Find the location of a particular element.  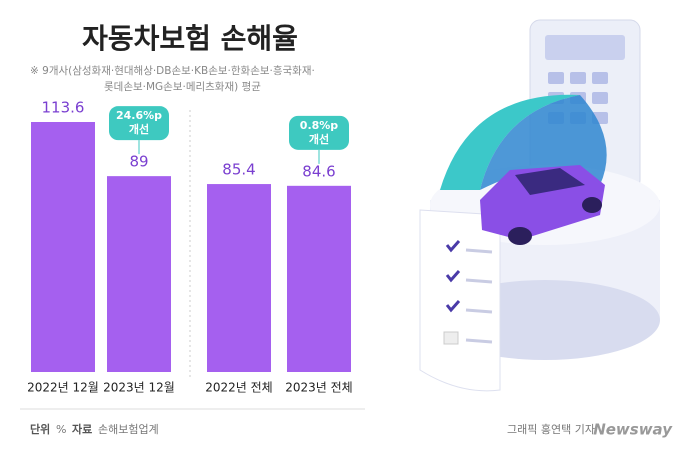

value-label: 89 is located at coordinates (138, 162).